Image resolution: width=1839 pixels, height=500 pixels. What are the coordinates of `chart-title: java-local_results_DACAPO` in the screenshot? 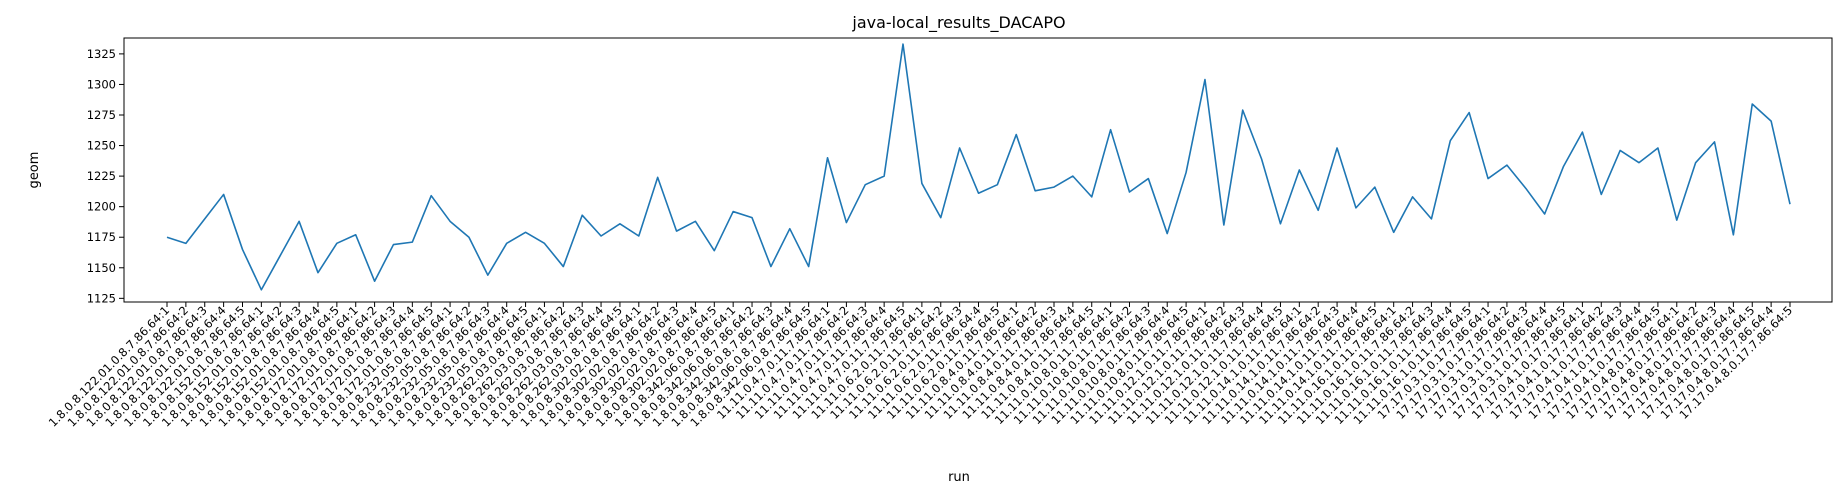 It's located at (958, 23).